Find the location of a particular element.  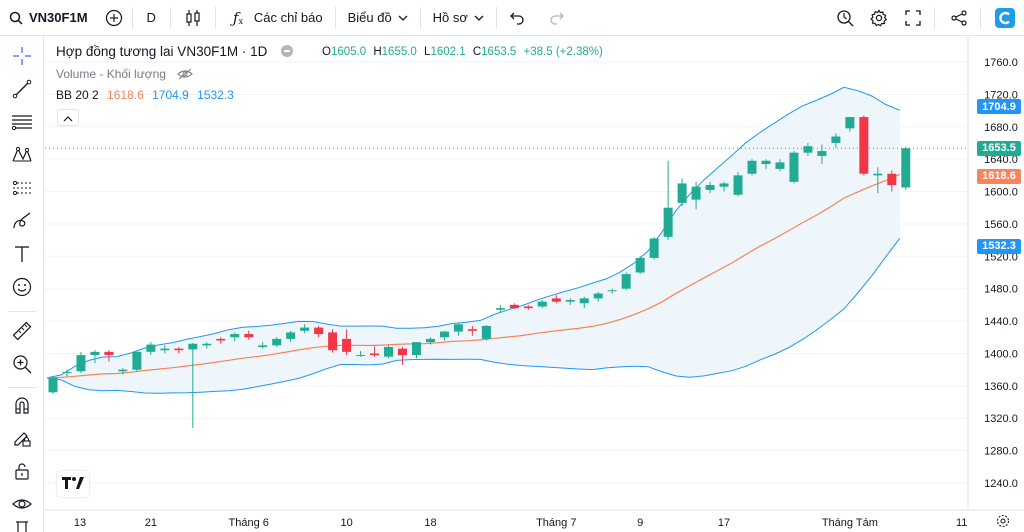

zoom-search-icon is located at coordinates (845, 18).